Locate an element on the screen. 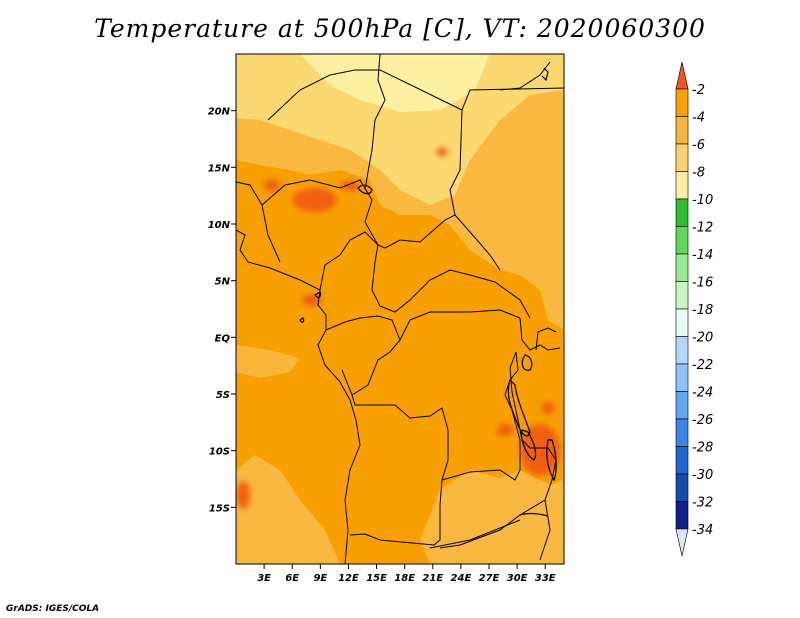 The width and height of the screenshot is (800, 618). lat-tick-label: 10S is located at coordinates (219, 452).